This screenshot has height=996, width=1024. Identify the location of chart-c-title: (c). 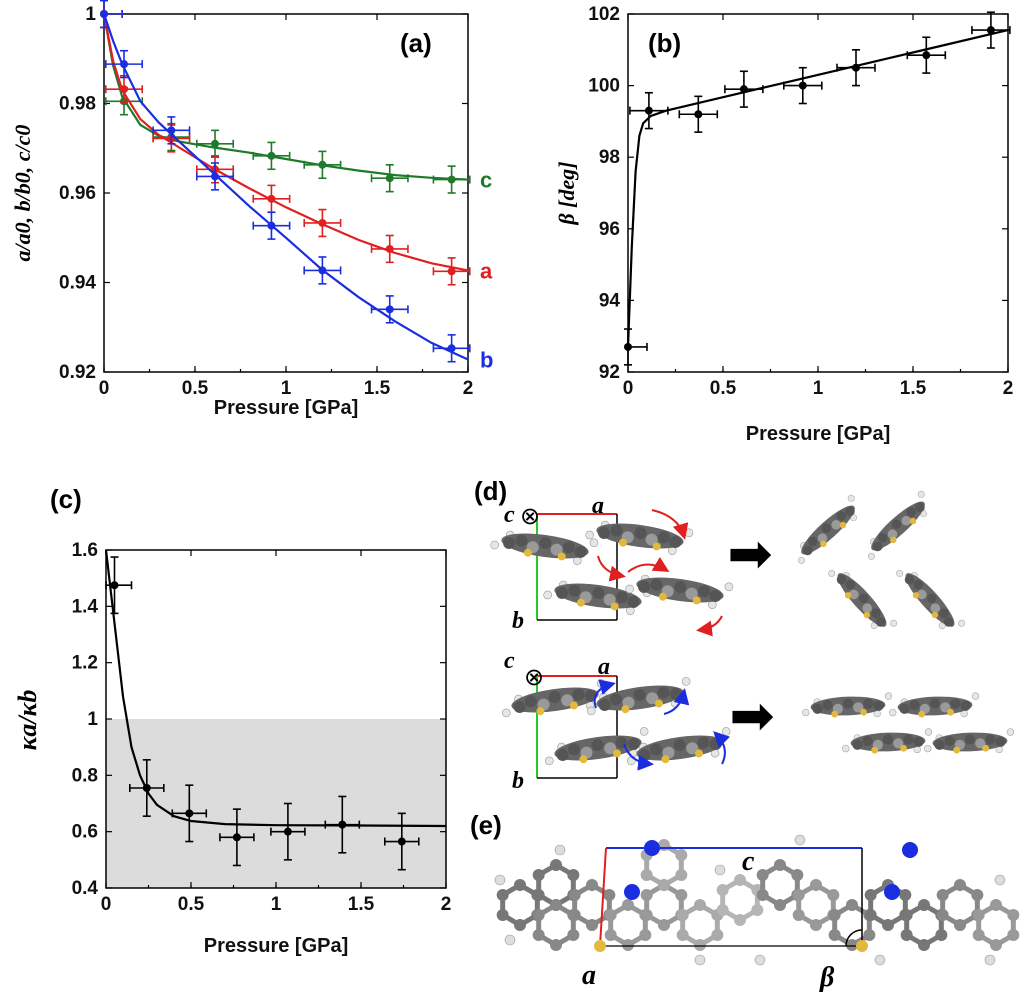
(66, 499).